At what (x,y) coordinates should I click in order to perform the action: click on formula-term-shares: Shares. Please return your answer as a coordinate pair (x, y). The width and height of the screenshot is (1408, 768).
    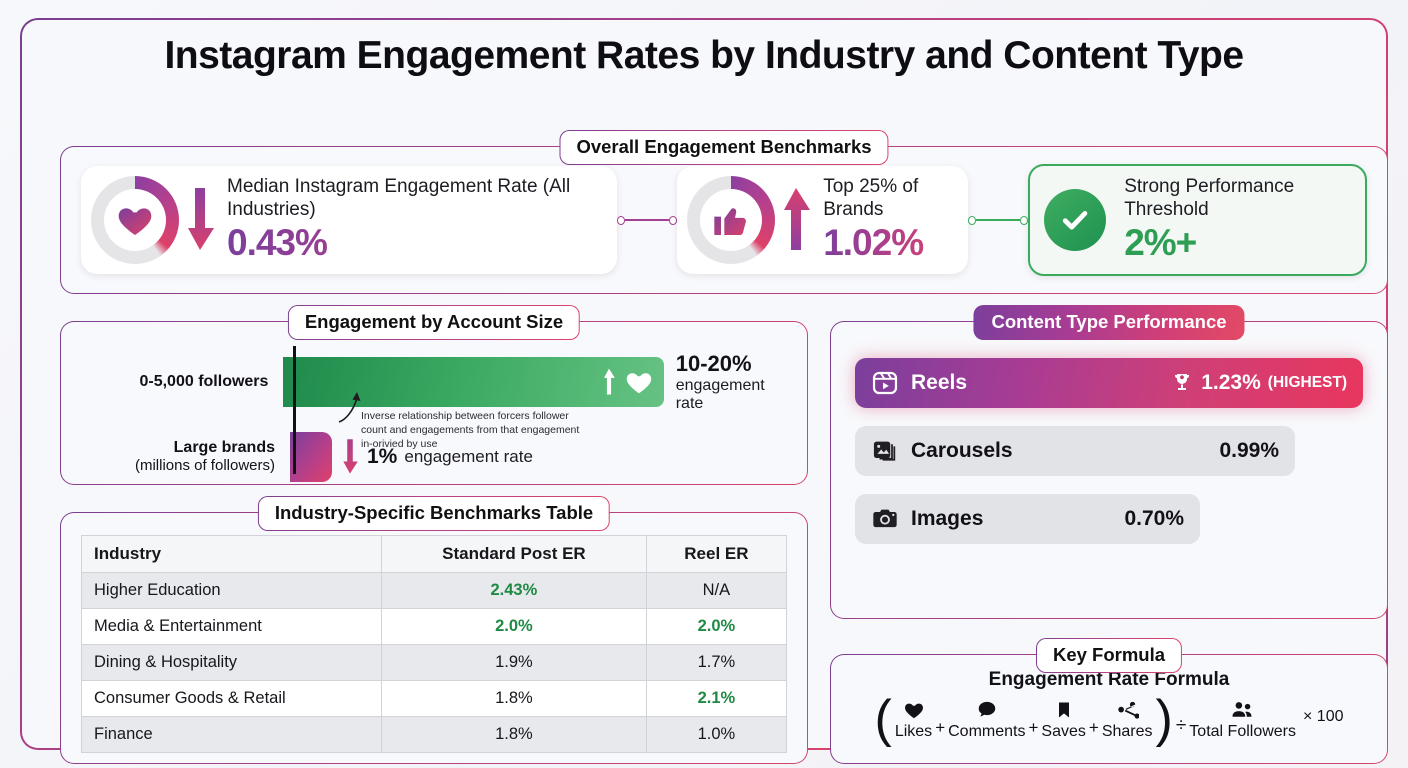
    Looking at the image, I should click on (1127, 718).